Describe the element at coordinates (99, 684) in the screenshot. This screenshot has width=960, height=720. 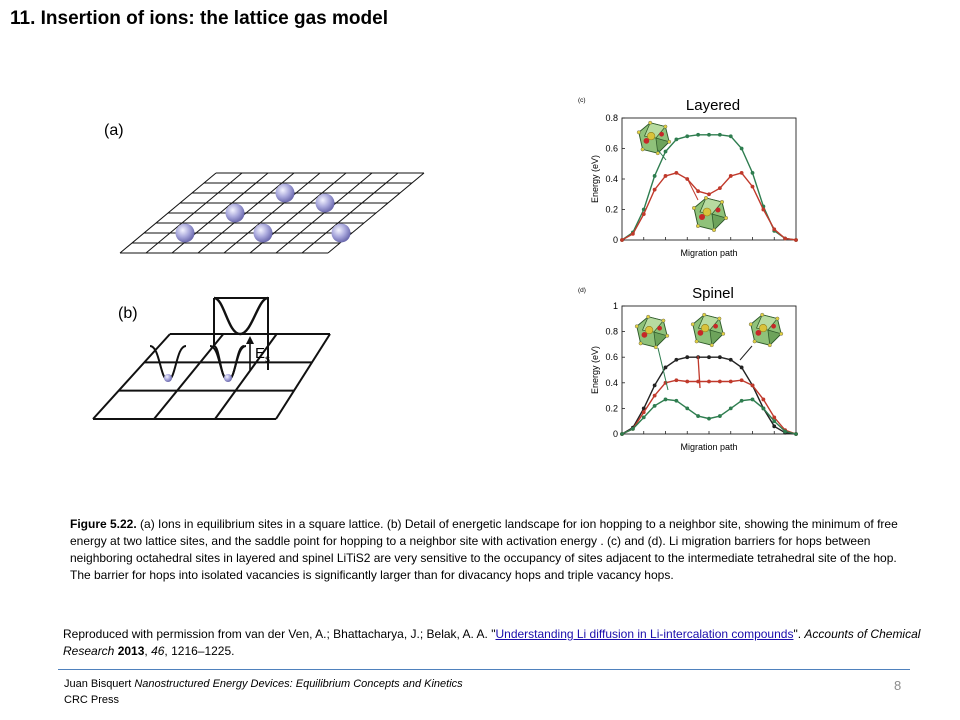
I see `footer-author: Juan Bisquert` at that location.